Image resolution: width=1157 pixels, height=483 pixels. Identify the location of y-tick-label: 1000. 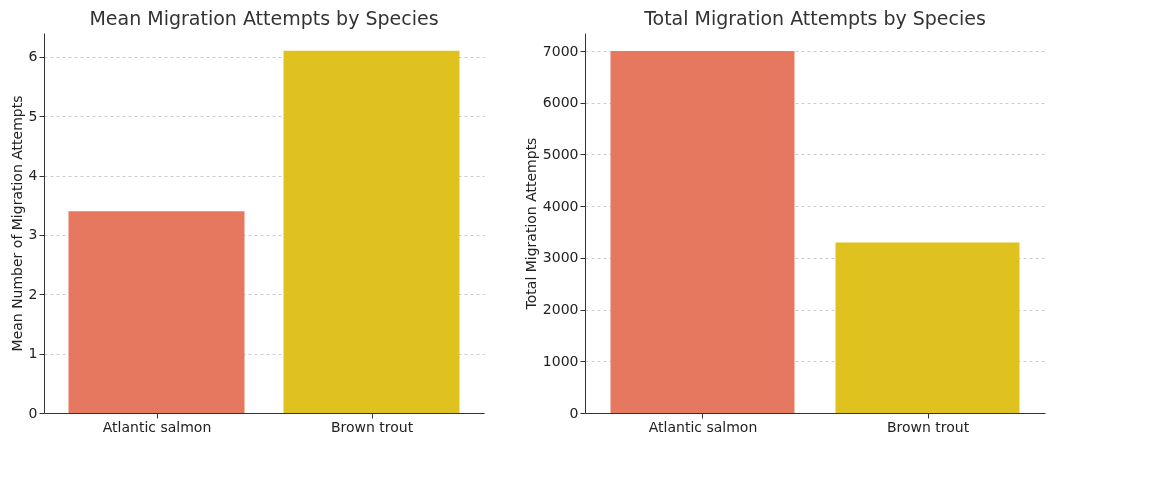
(560, 360).